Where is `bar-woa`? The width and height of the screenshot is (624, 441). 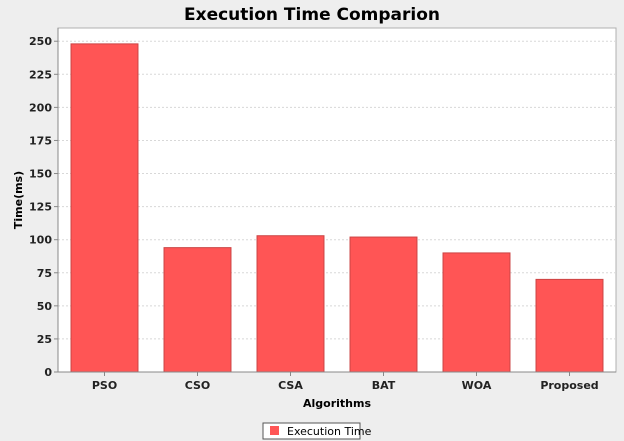
bar-woa is located at coordinates (476, 312).